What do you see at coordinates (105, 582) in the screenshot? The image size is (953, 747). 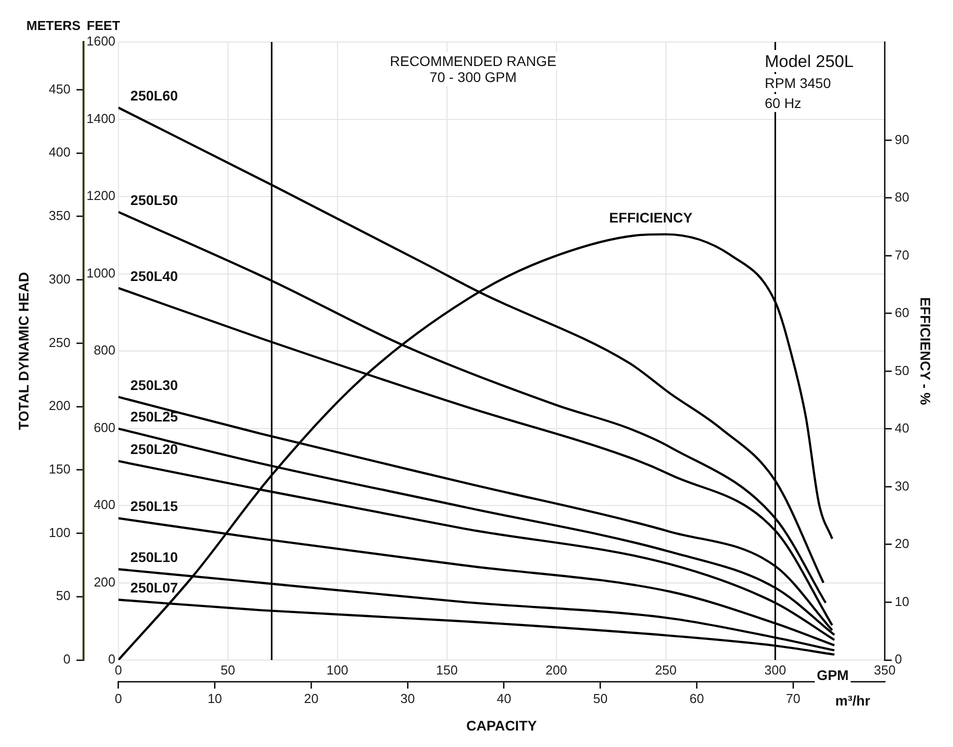 I see `y-tick-label: 200` at bounding box center [105, 582].